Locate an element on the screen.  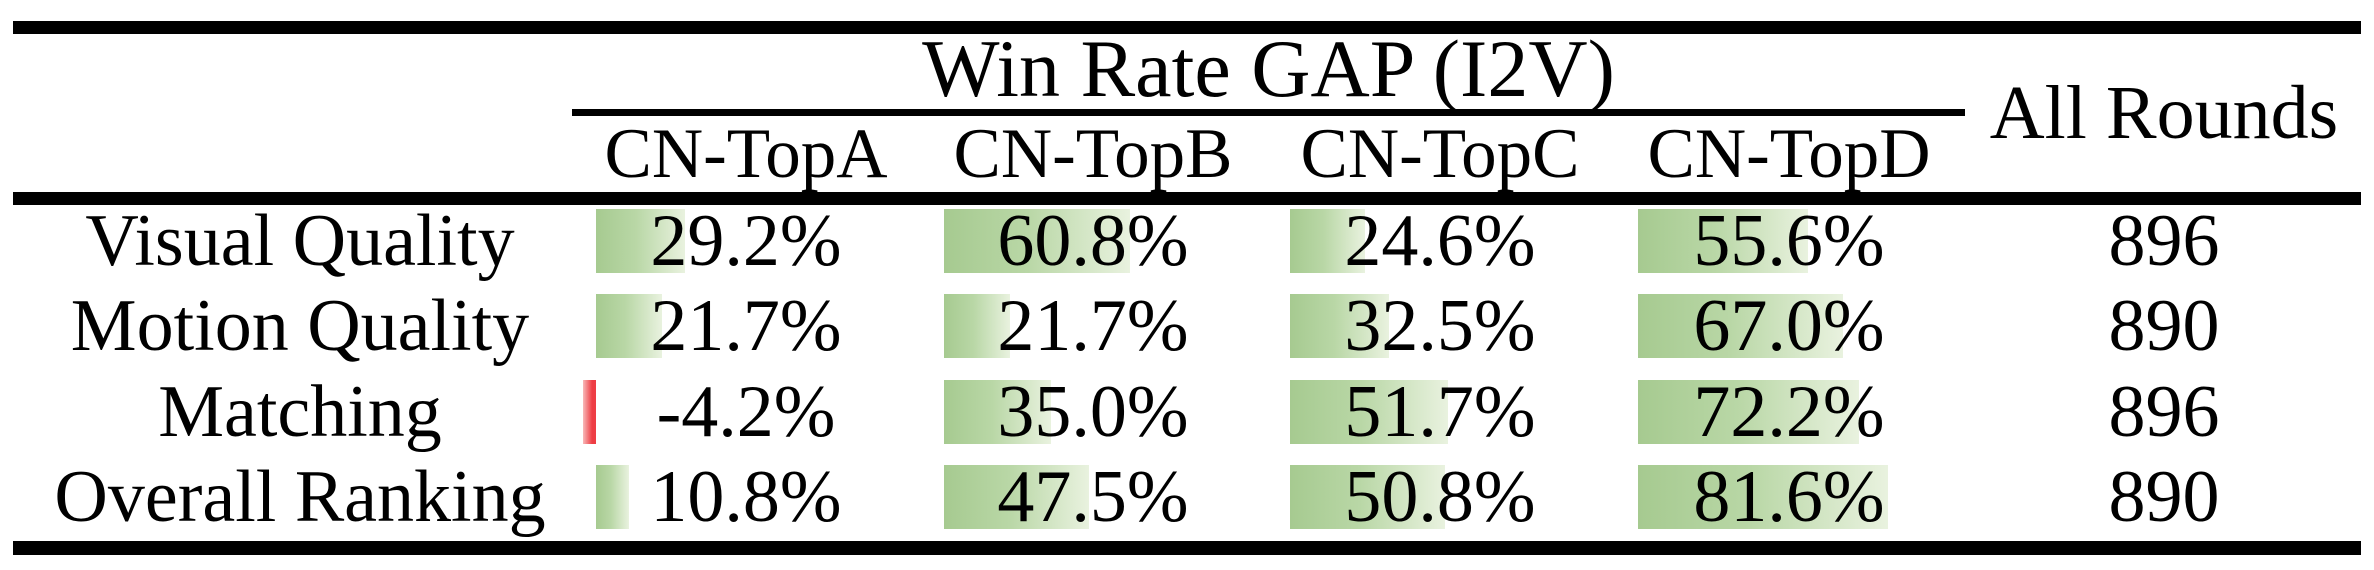
column-header-label: CN-TopD is located at coordinates (1789, 153).